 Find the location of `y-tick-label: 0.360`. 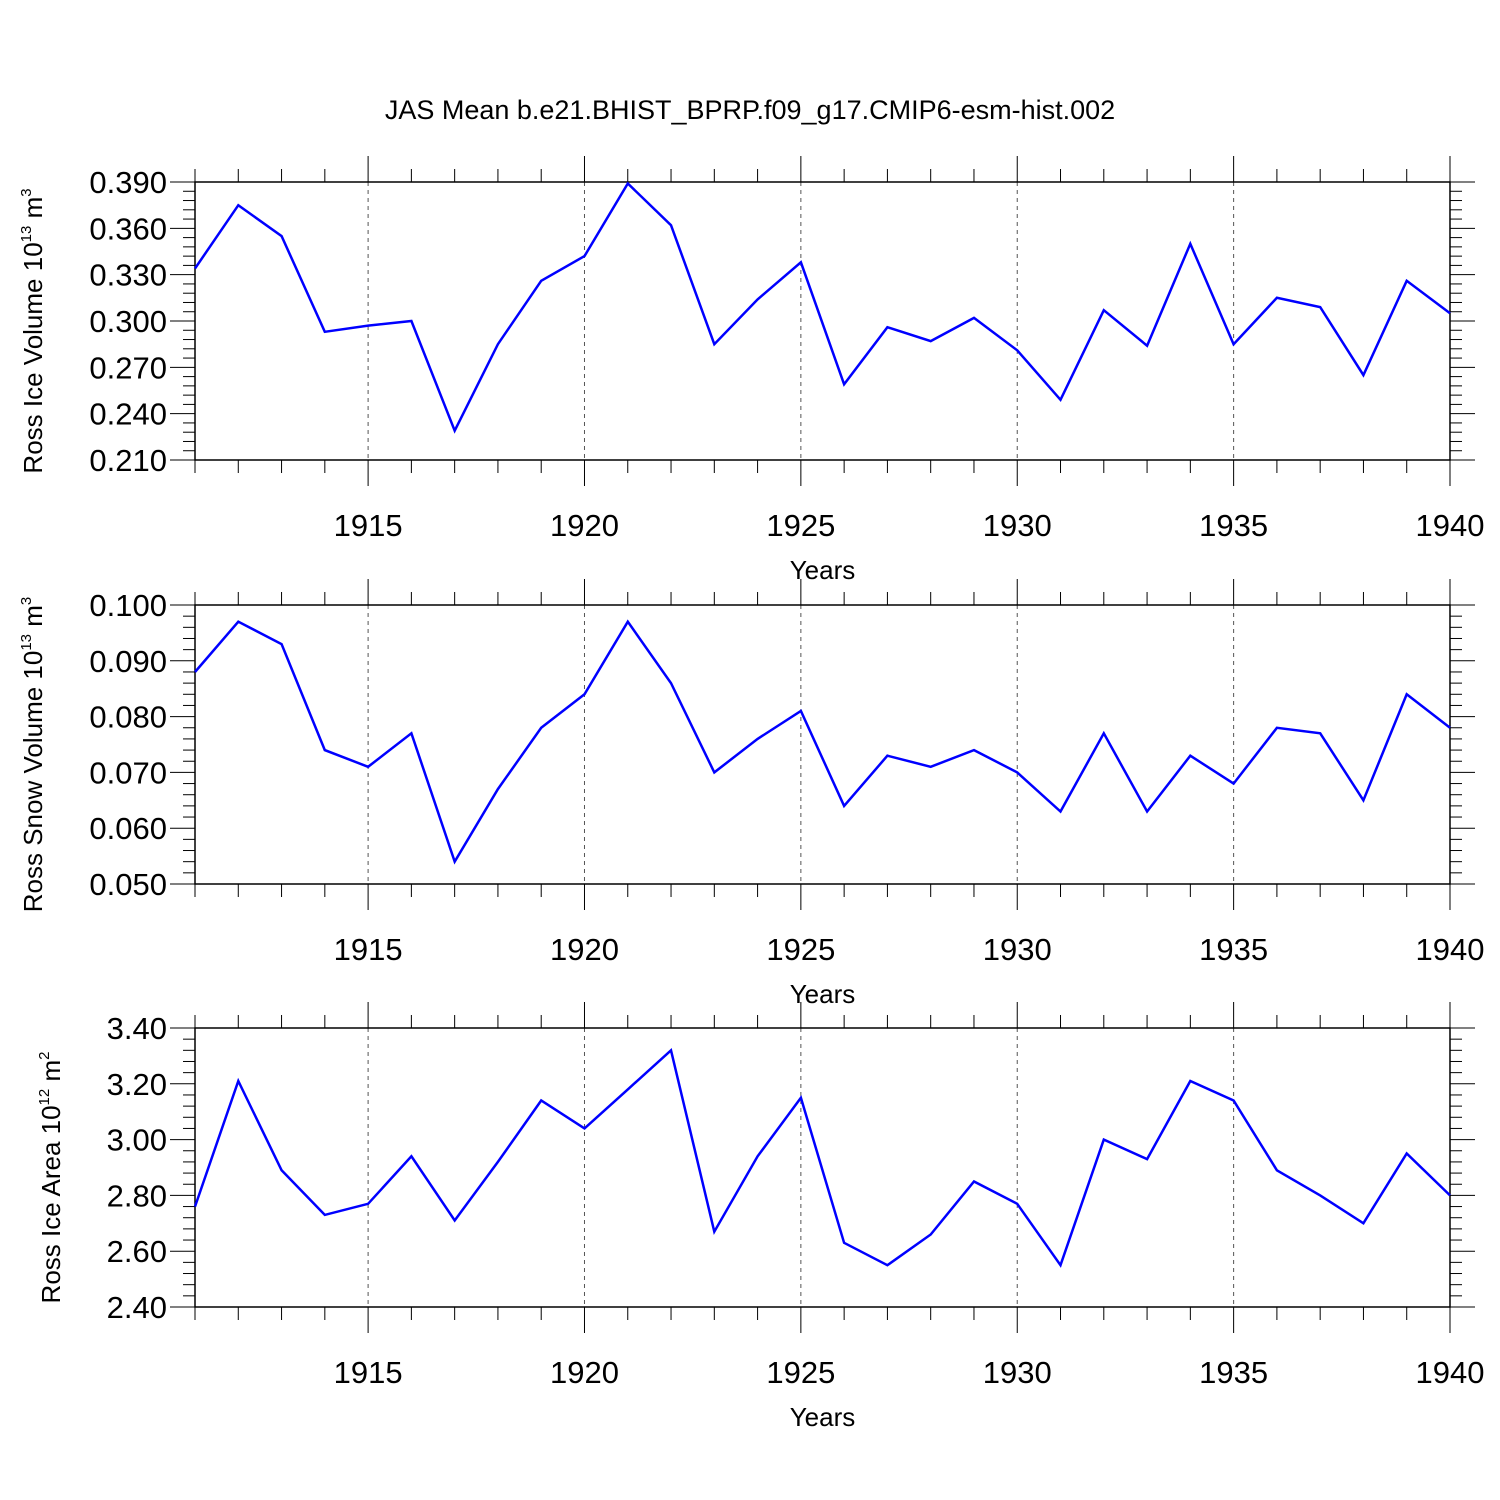

y-tick-label: 0.360 is located at coordinates (128, 228).